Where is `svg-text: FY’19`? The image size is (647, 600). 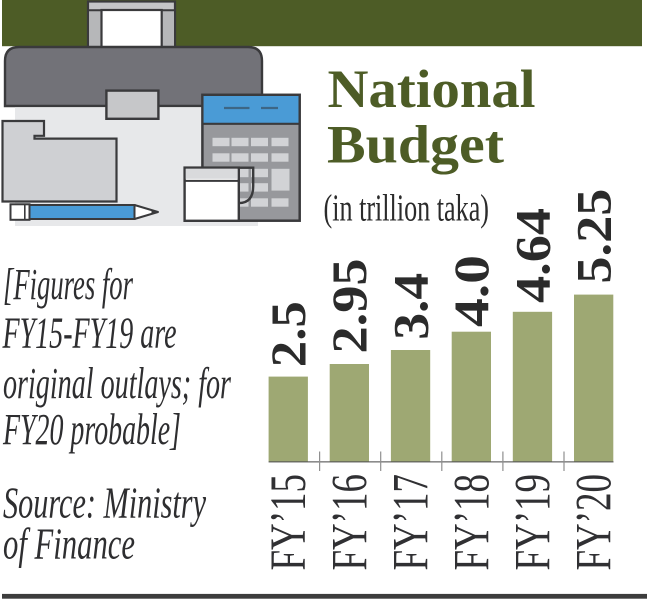
svg-text: FY’19 is located at coordinates (532, 522).